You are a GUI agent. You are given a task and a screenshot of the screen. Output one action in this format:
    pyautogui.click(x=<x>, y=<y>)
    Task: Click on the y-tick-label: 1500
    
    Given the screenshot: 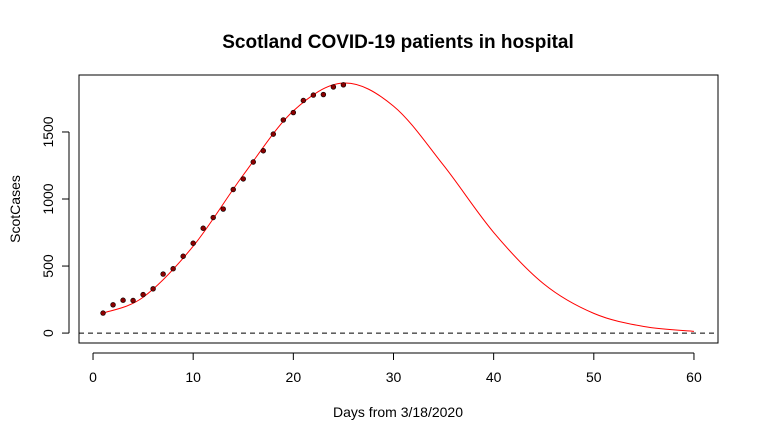 What is the action you would take?
    pyautogui.click(x=48, y=131)
    